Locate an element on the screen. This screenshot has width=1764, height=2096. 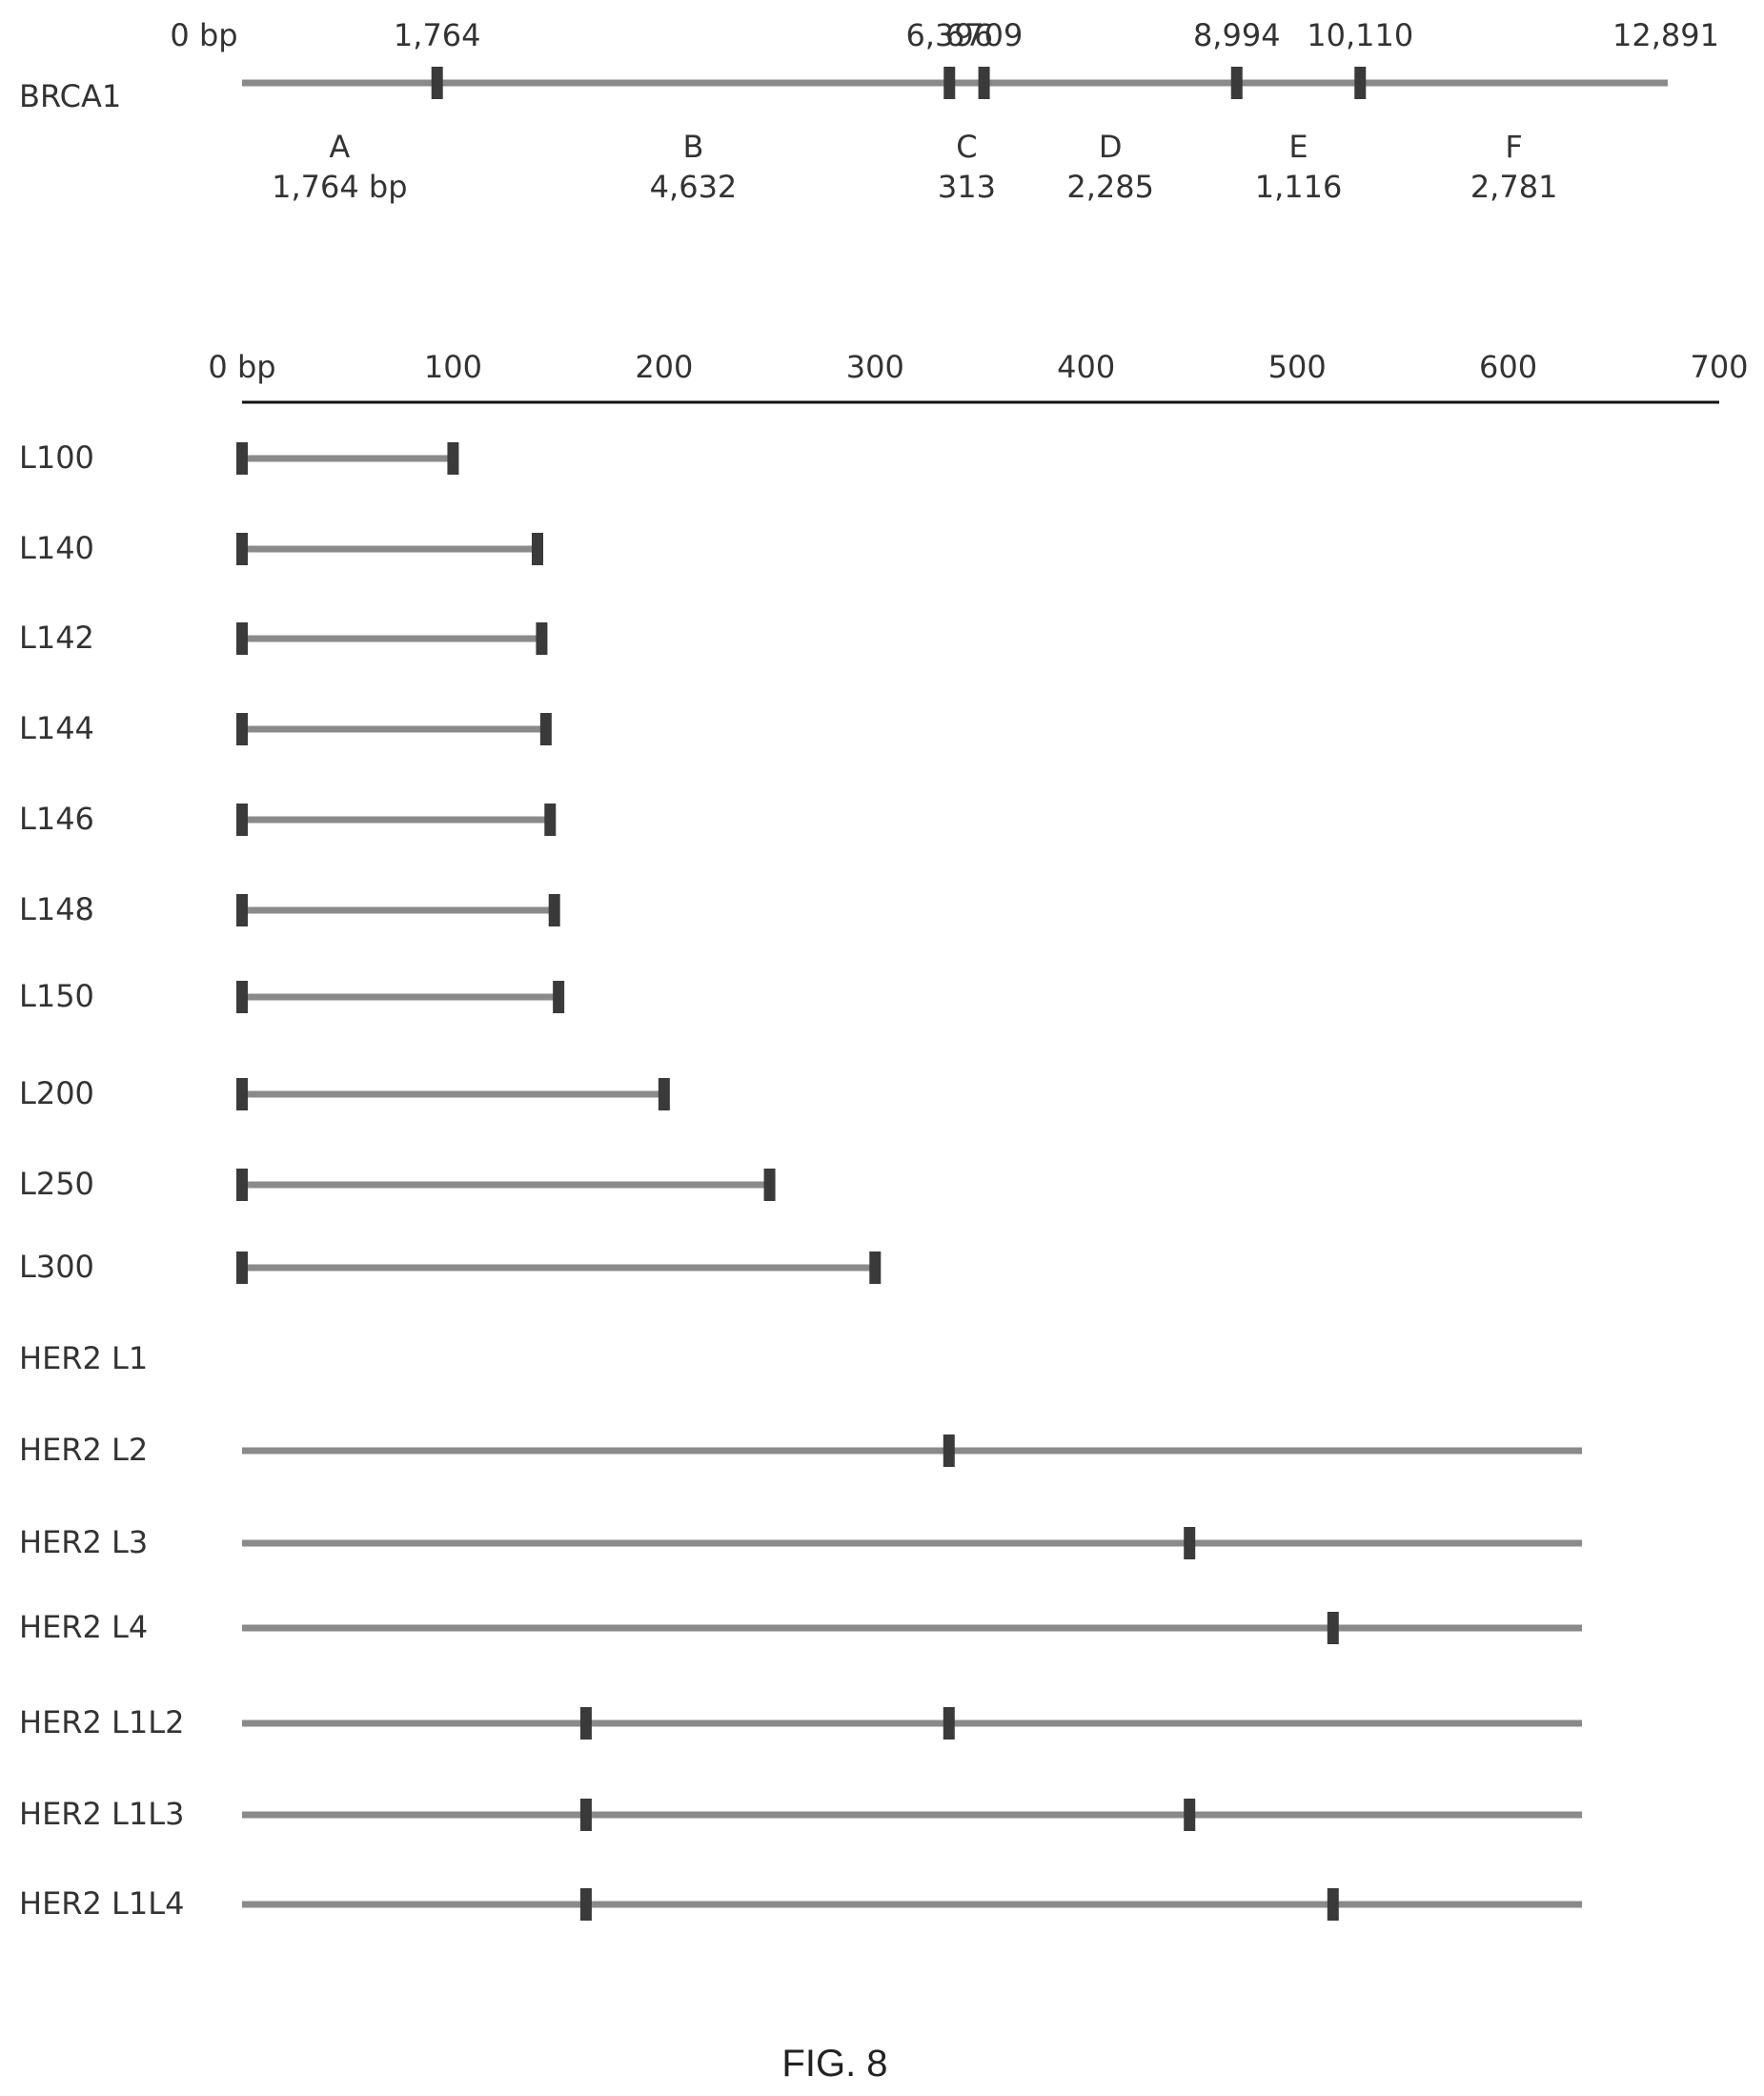
segment-letter: C is located at coordinates (967, 147).